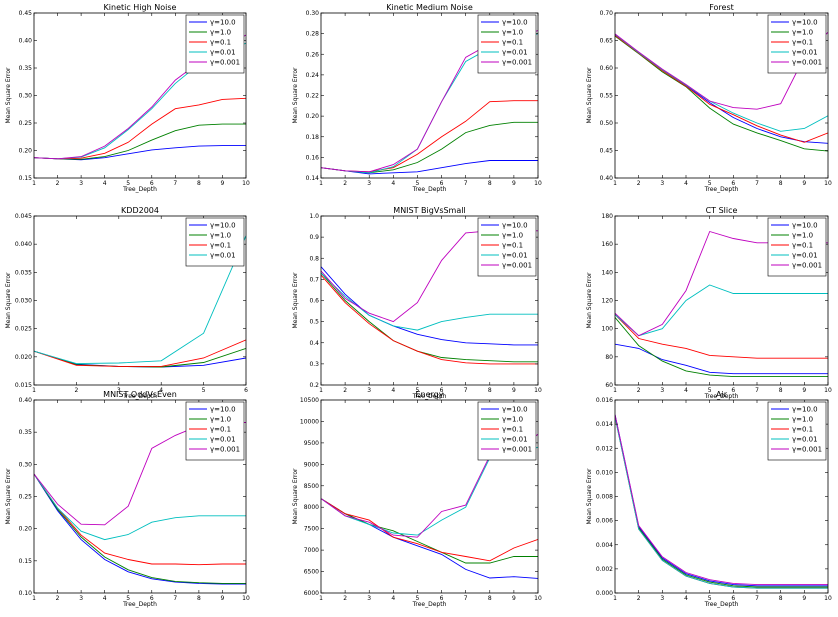  I want to click on y-tick-label: 120, so click(608, 301).